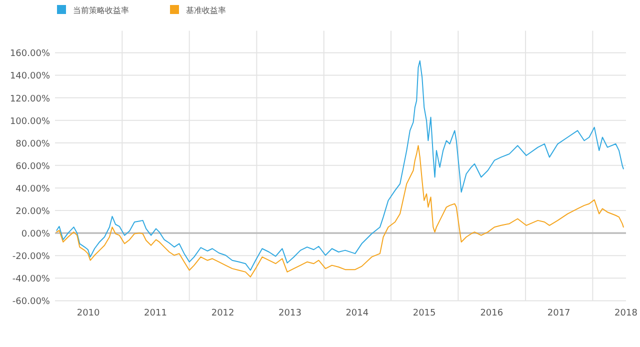 The width and height of the screenshot is (640, 347). What do you see at coordinates (290, 313) in the screenshot?
I see `x-tick-label: 2013` at bounding box center [290, 313].